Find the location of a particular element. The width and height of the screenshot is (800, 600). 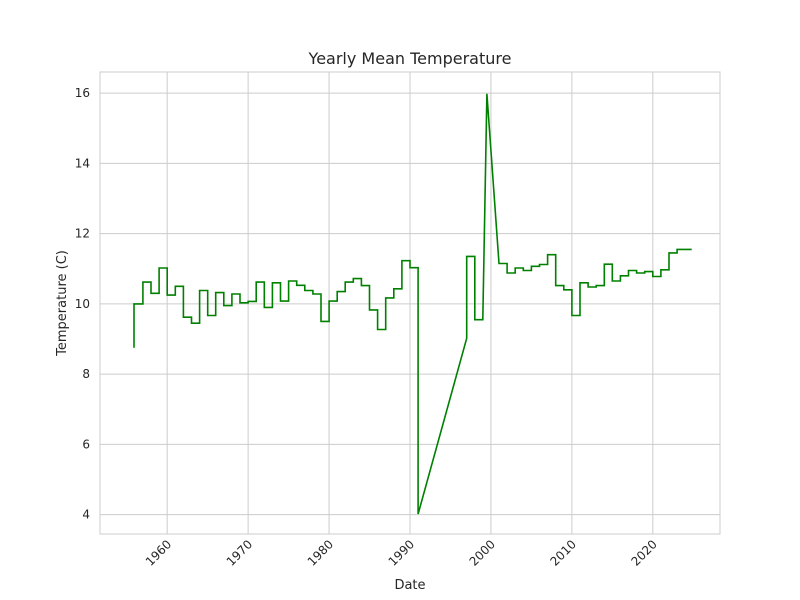

y-tick-label: 6 is located at coordinates (86, 444).